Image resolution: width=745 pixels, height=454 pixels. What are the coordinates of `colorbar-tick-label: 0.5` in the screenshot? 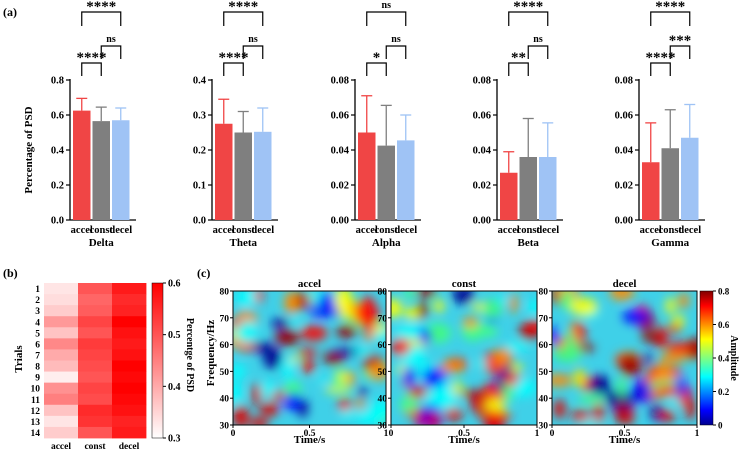 It's located at (174, 335).